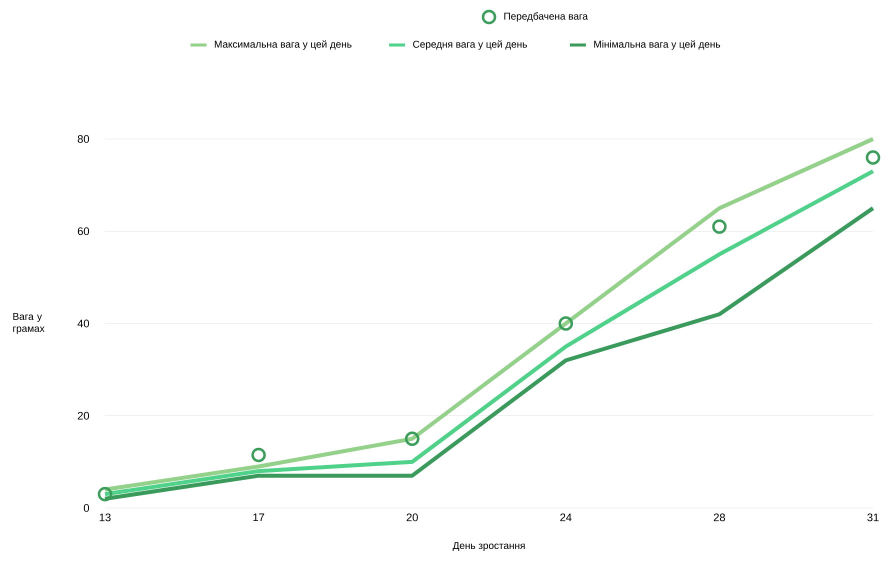  What do you see at coordinates (546, 17) in the screenshot?
I see `legend-label: Передбачена вага` at bounding box center [546, 17].